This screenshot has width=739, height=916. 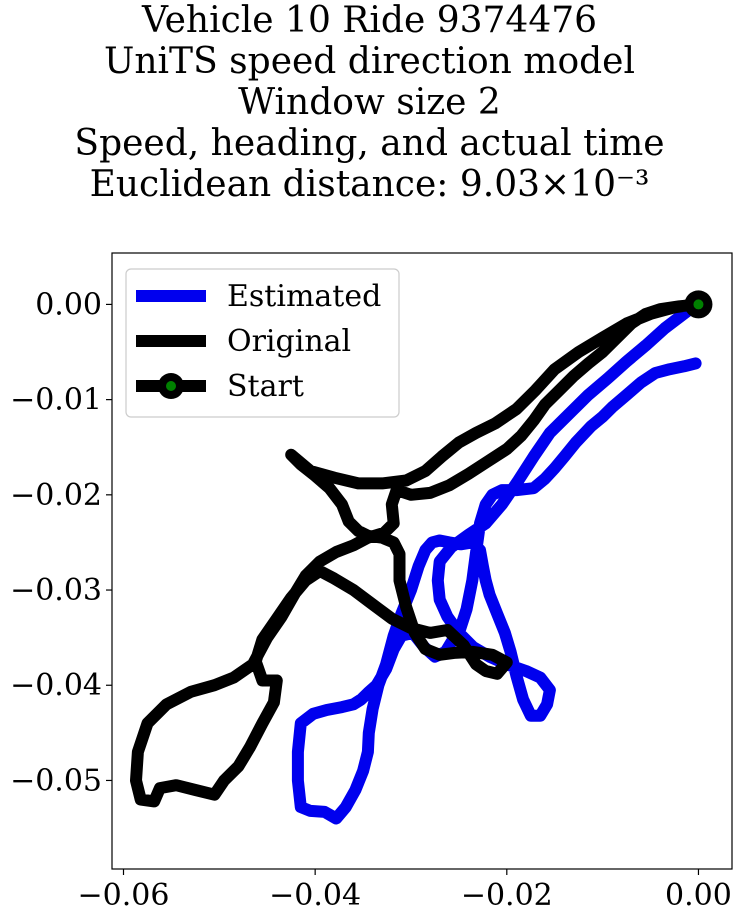 I want to click on title-line-3: Window size 2, so click(x=369, y=102).